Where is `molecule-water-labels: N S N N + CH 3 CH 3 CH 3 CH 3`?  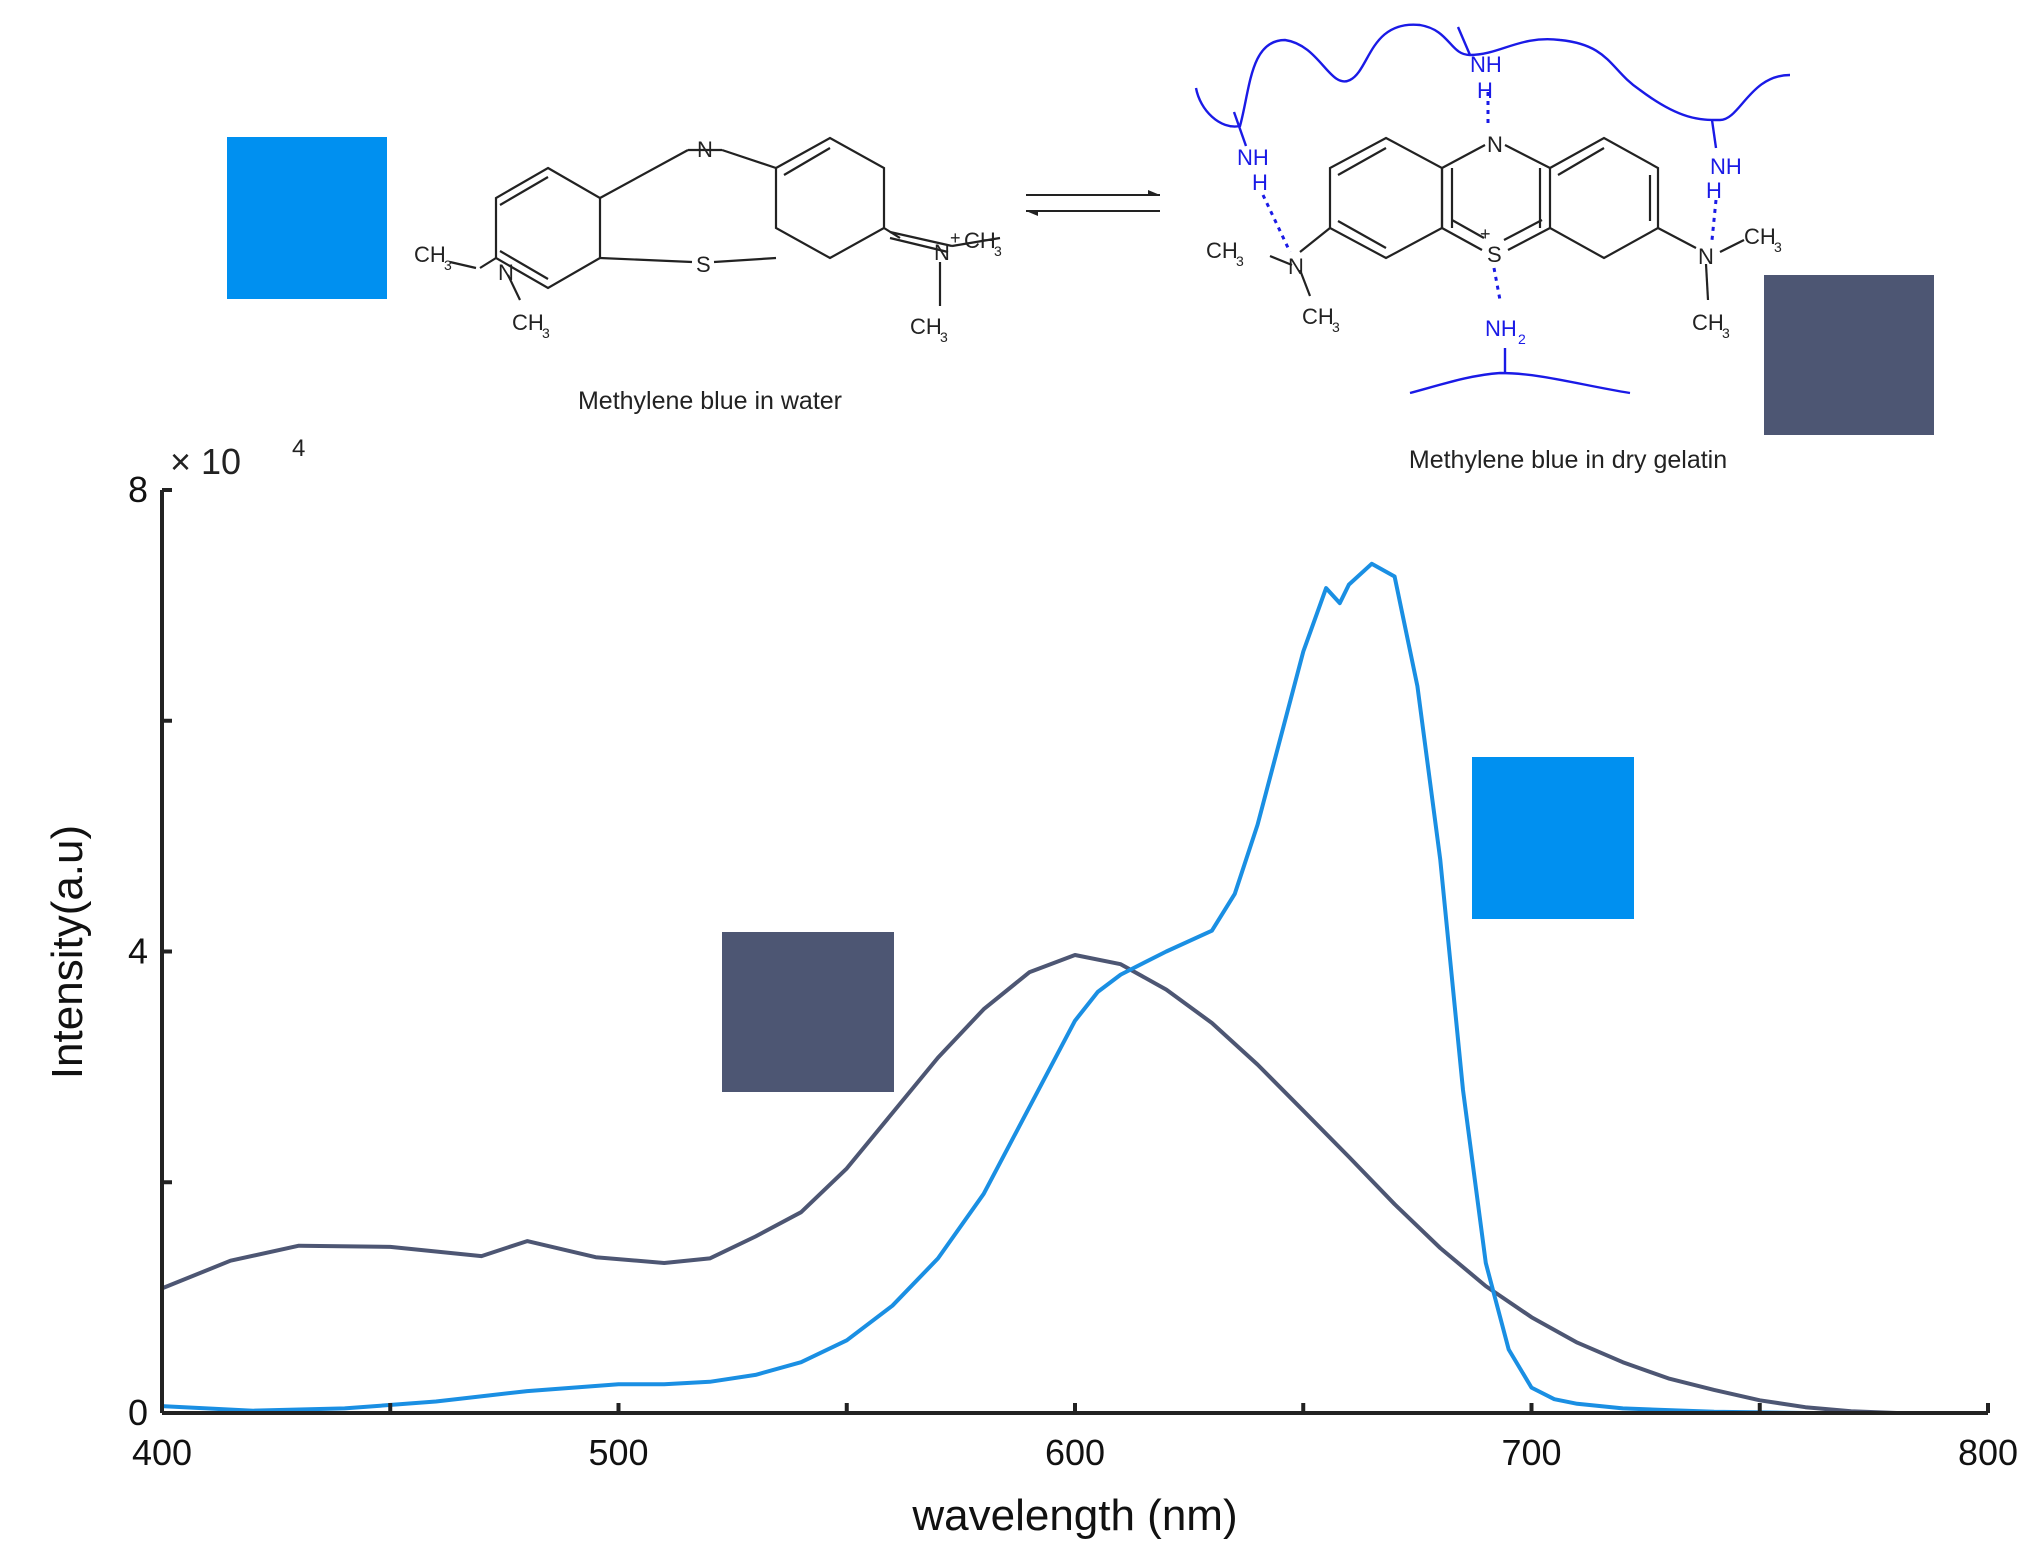 molecule-water-labels: N S N N + CH 3 CH 3 CH 3 CH 3 is located at coordinates (708, 241).